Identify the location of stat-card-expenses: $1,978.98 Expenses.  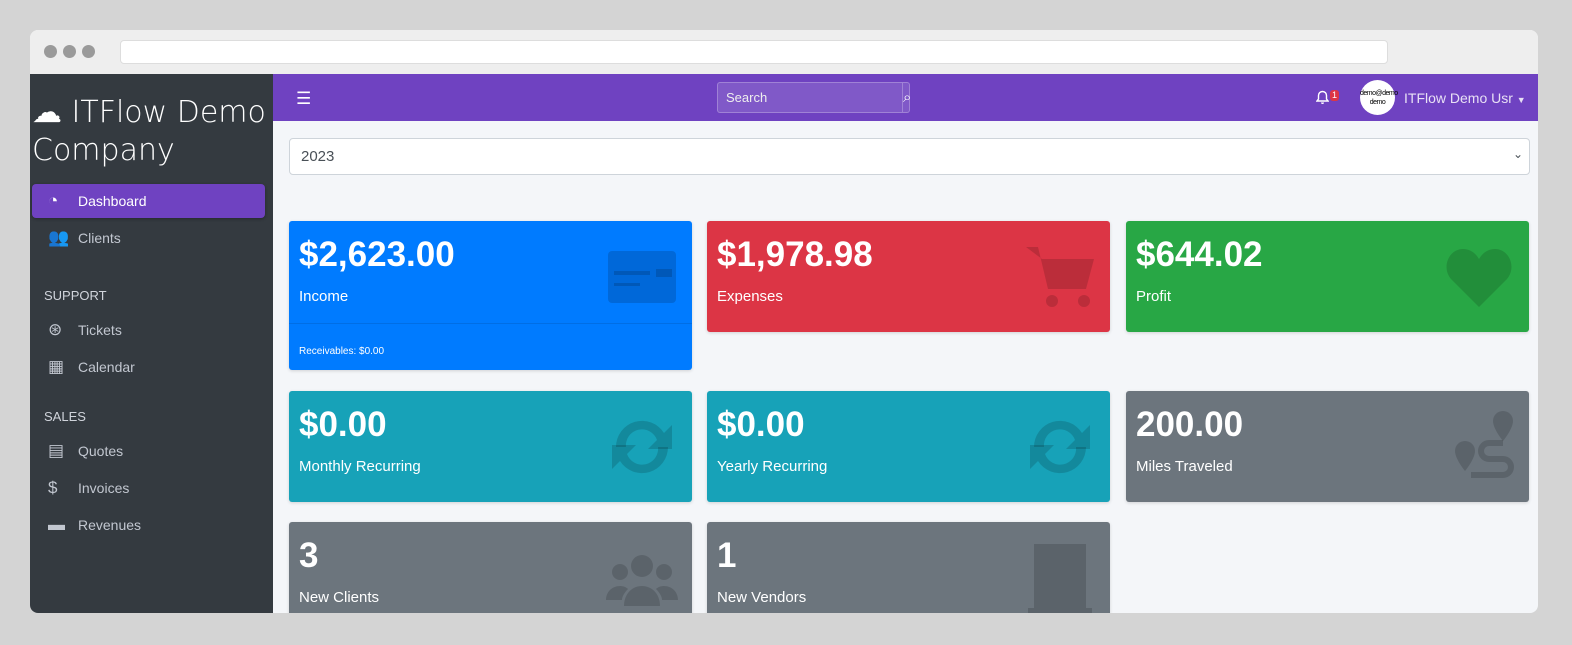
(908, 276).